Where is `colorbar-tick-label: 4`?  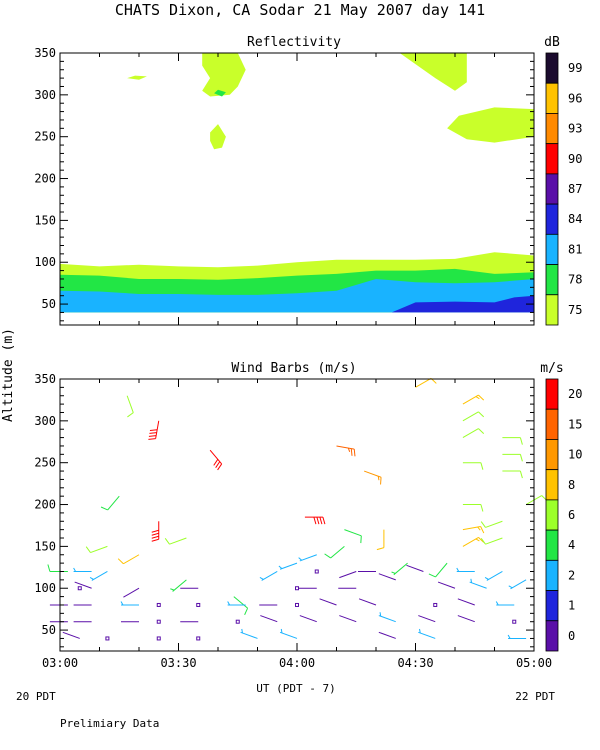 colorbar-tick-label: 4 is located at coordinates (571, 545).